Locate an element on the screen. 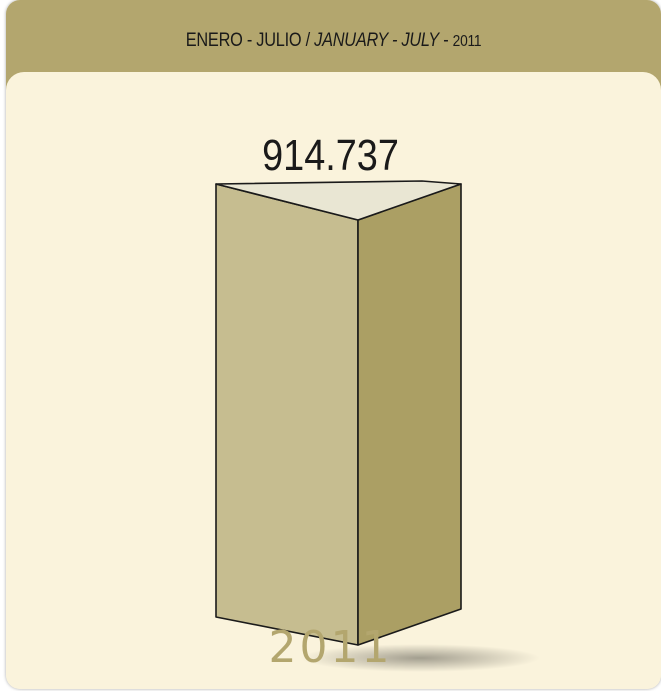 The image size is (661, 691). period-title-es: ENERO - JULIO / is located at coordinates (247, 40).